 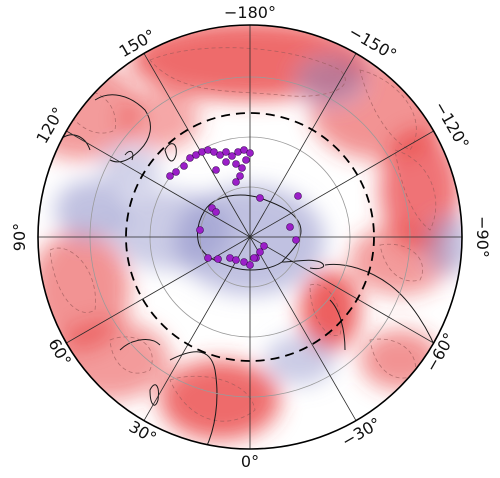 What do you see at coordinates (250, 12) in the screenshot?
I see `lon-label-neg180: −180°` at bounding box center [250, 12].